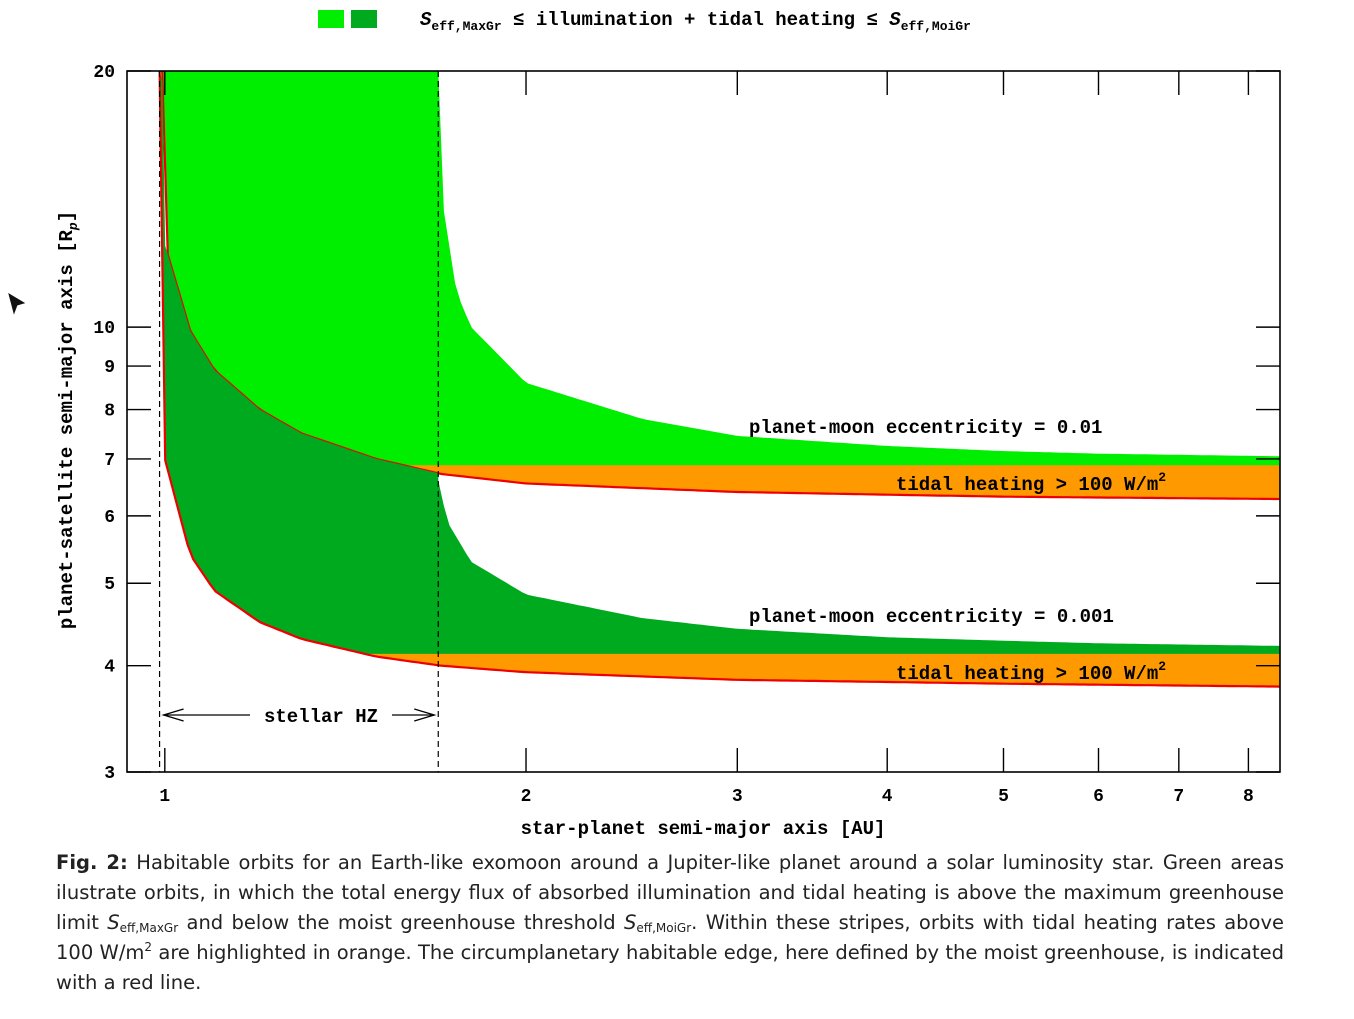 Image resolution: width=1354 pixels, height=1019 pixels. Describe the element at coordinates (1248, 797) in the screenshot. I see `x-tick-label-8: 8` at that location.